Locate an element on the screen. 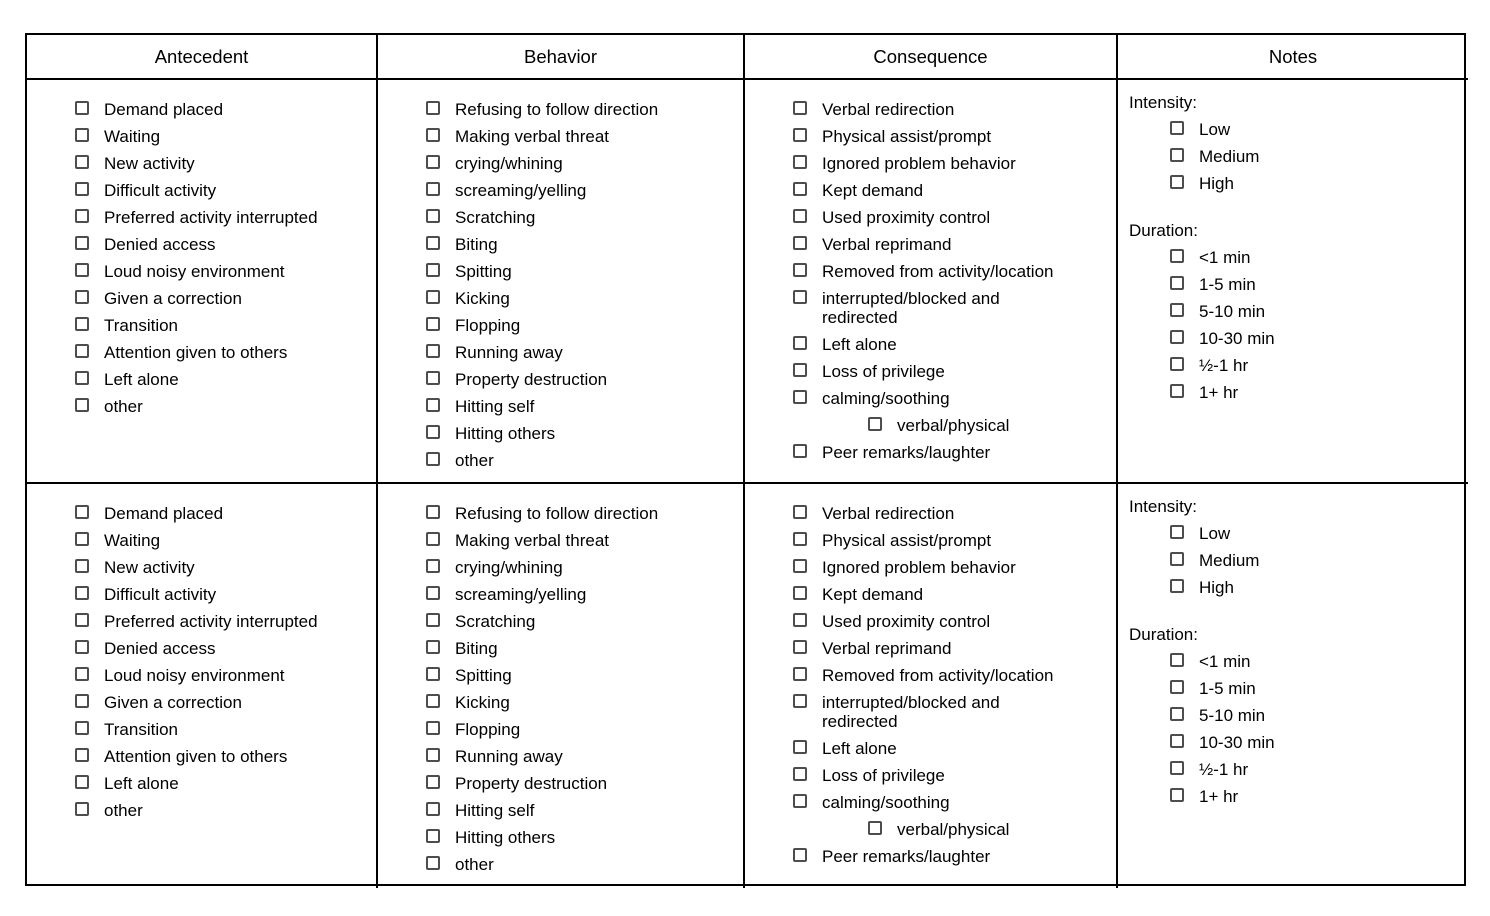  checkbox-label: 1+ hr is located at coordinates (1219, 392).